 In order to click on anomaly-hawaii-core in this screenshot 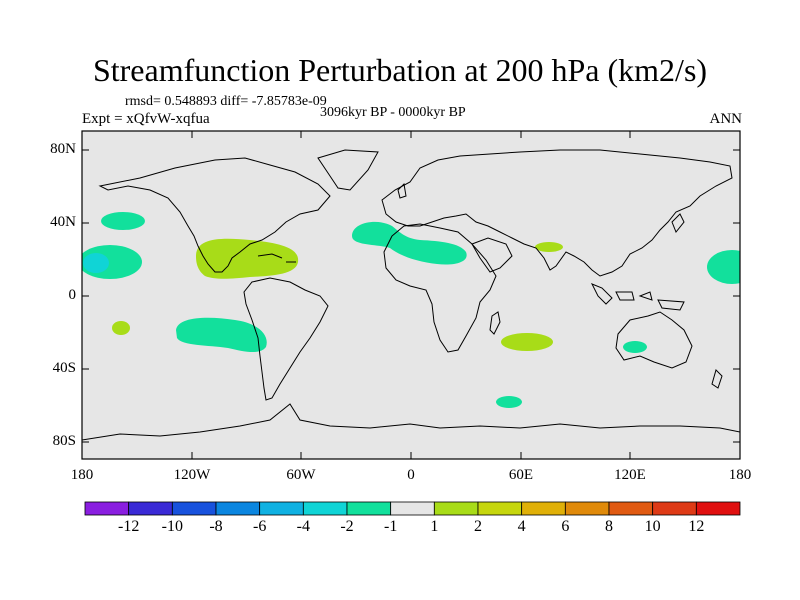, I will do `click(96, 263)`.